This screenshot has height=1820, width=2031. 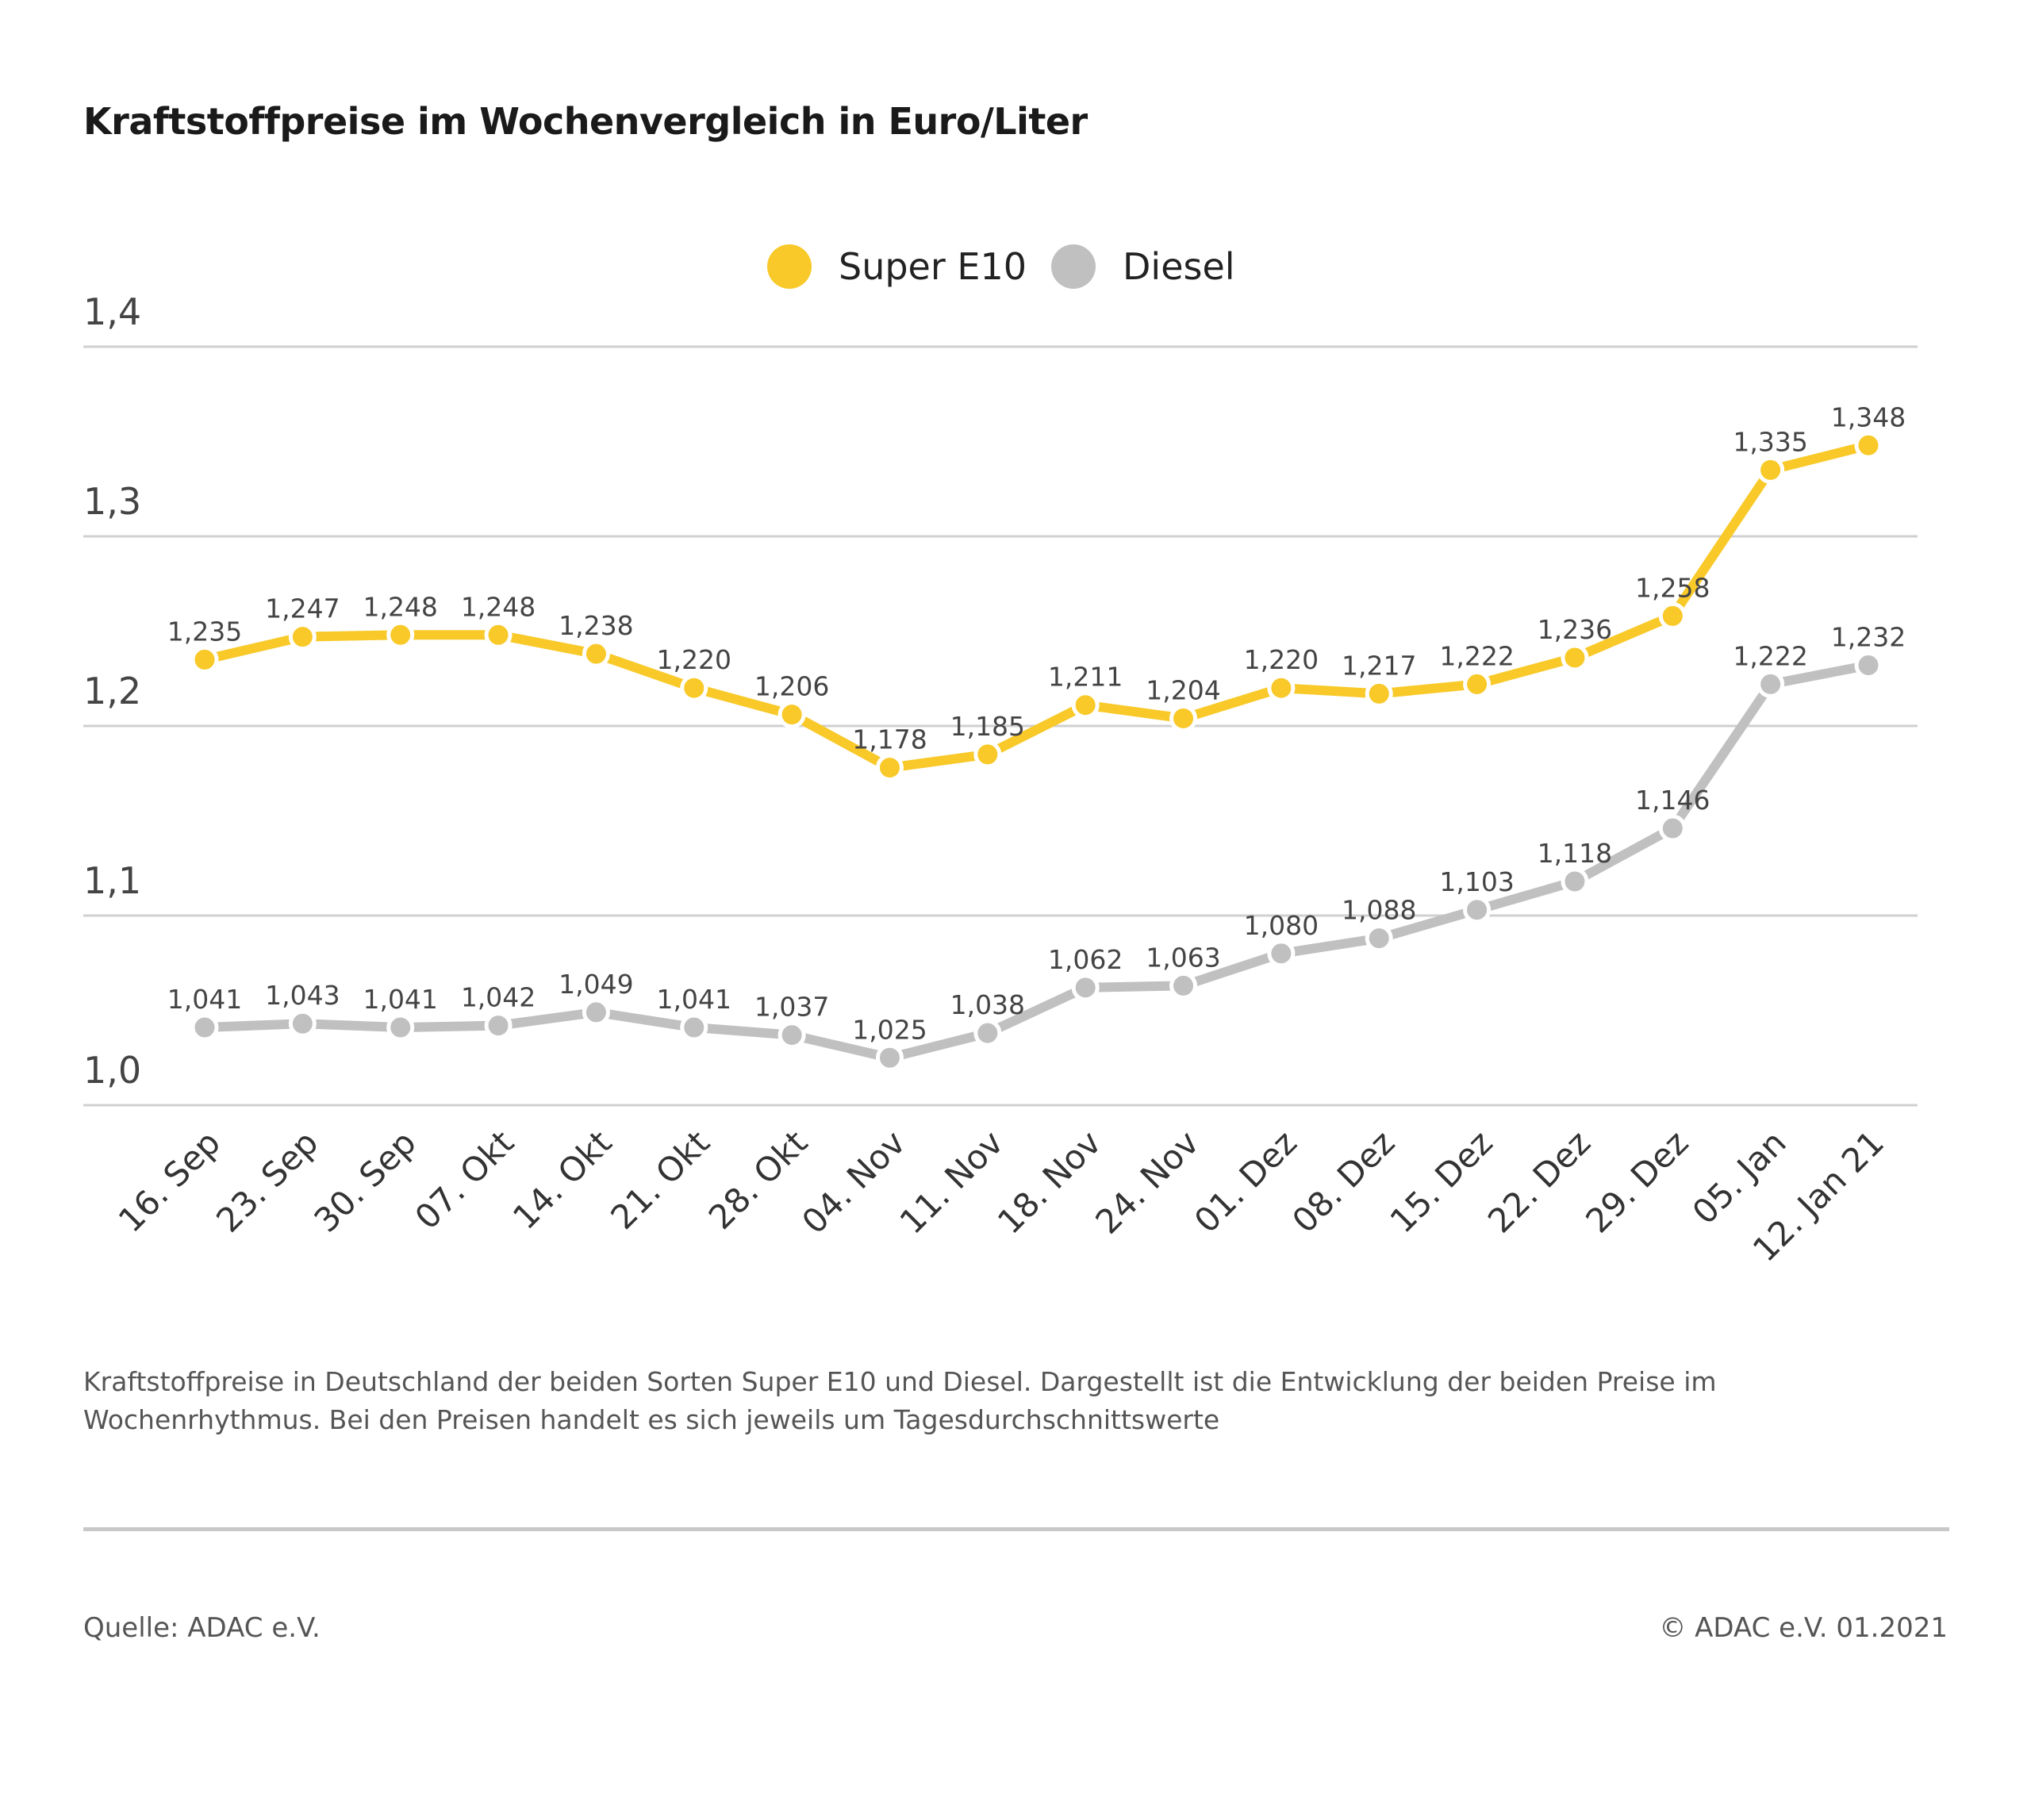 What do you see at coordinates (302, 995) in the screenshot?
I see `data-label: 1,043` at bounding box center [302, 995].